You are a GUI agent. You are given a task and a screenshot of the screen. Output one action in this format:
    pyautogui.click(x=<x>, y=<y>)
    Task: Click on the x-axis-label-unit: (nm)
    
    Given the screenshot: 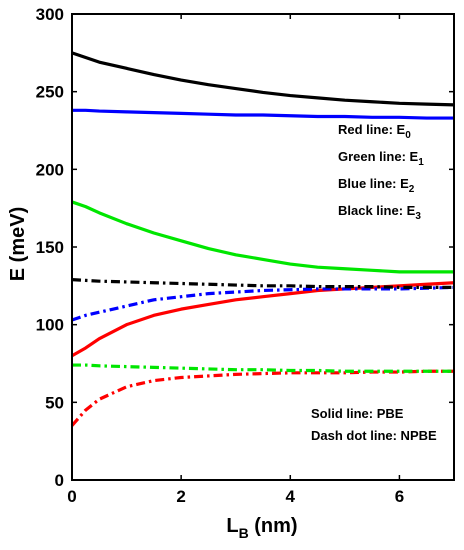 What is the action you would take?
    pyautogui.click(x=273, y=526)
    